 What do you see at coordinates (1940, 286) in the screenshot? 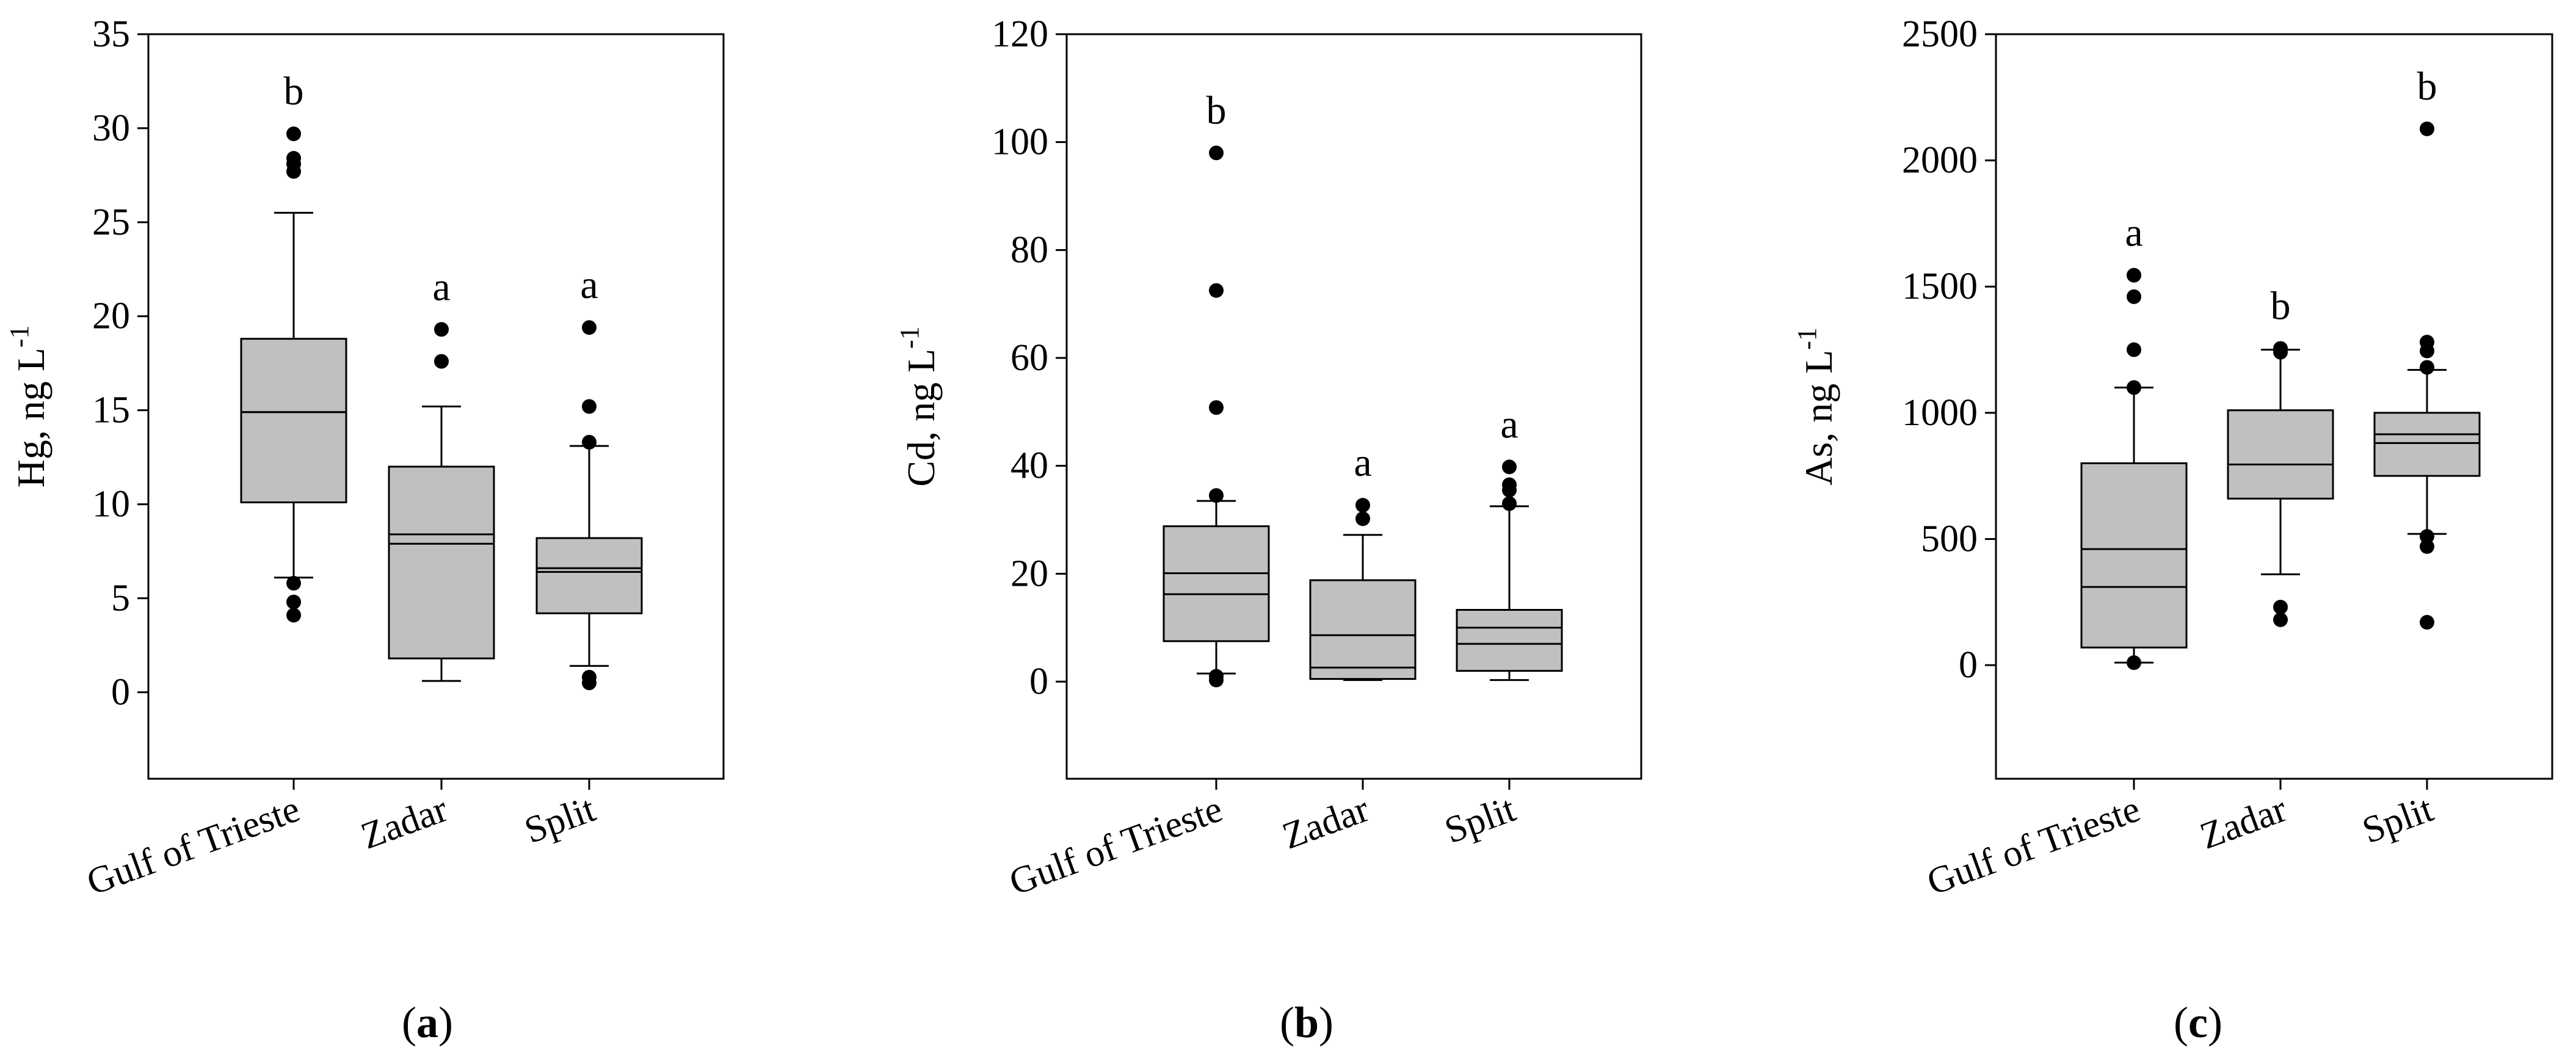
I see `y-tick-label: 1500` at bounding box center [1940, 286].